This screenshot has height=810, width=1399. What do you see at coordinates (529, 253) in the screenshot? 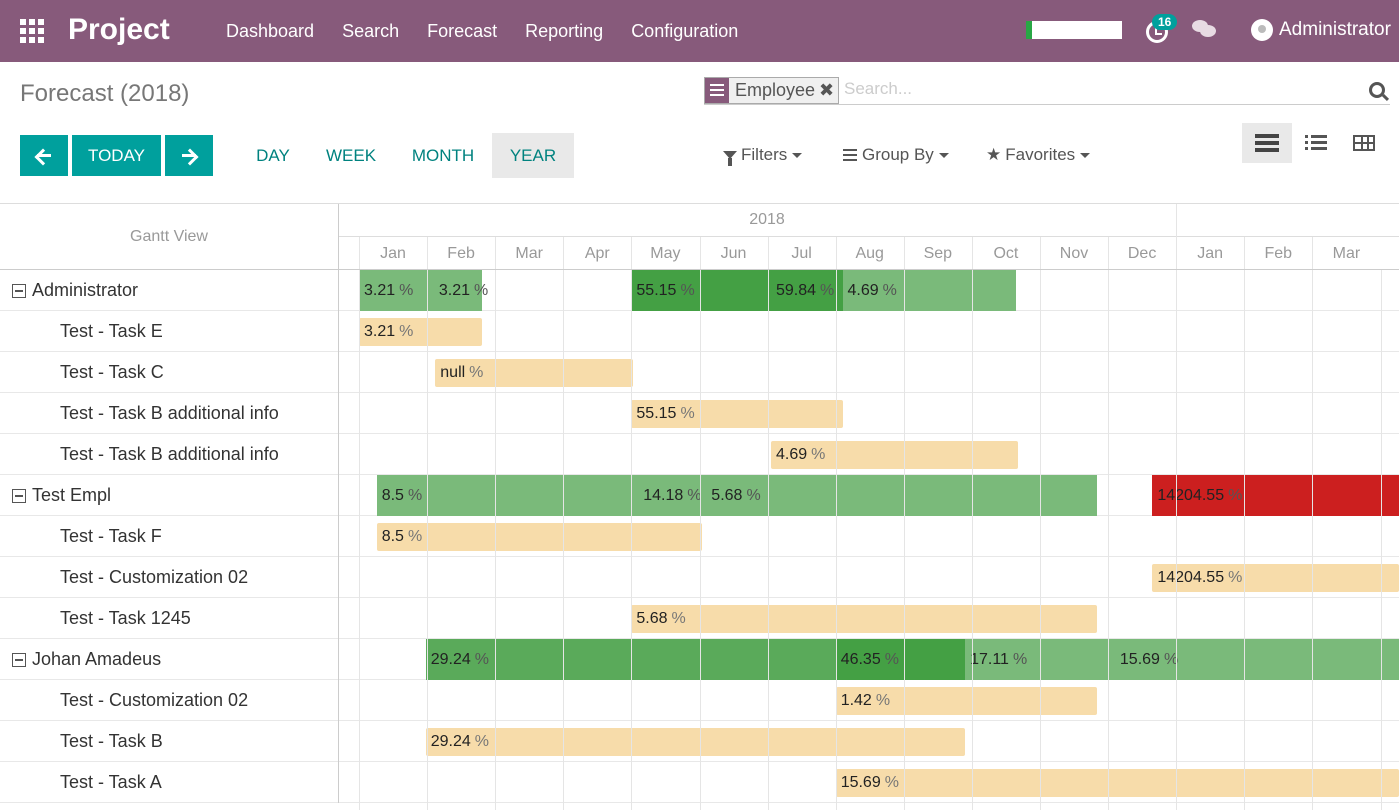
I see `month-label: Mar` at bounding box center [529, 253].